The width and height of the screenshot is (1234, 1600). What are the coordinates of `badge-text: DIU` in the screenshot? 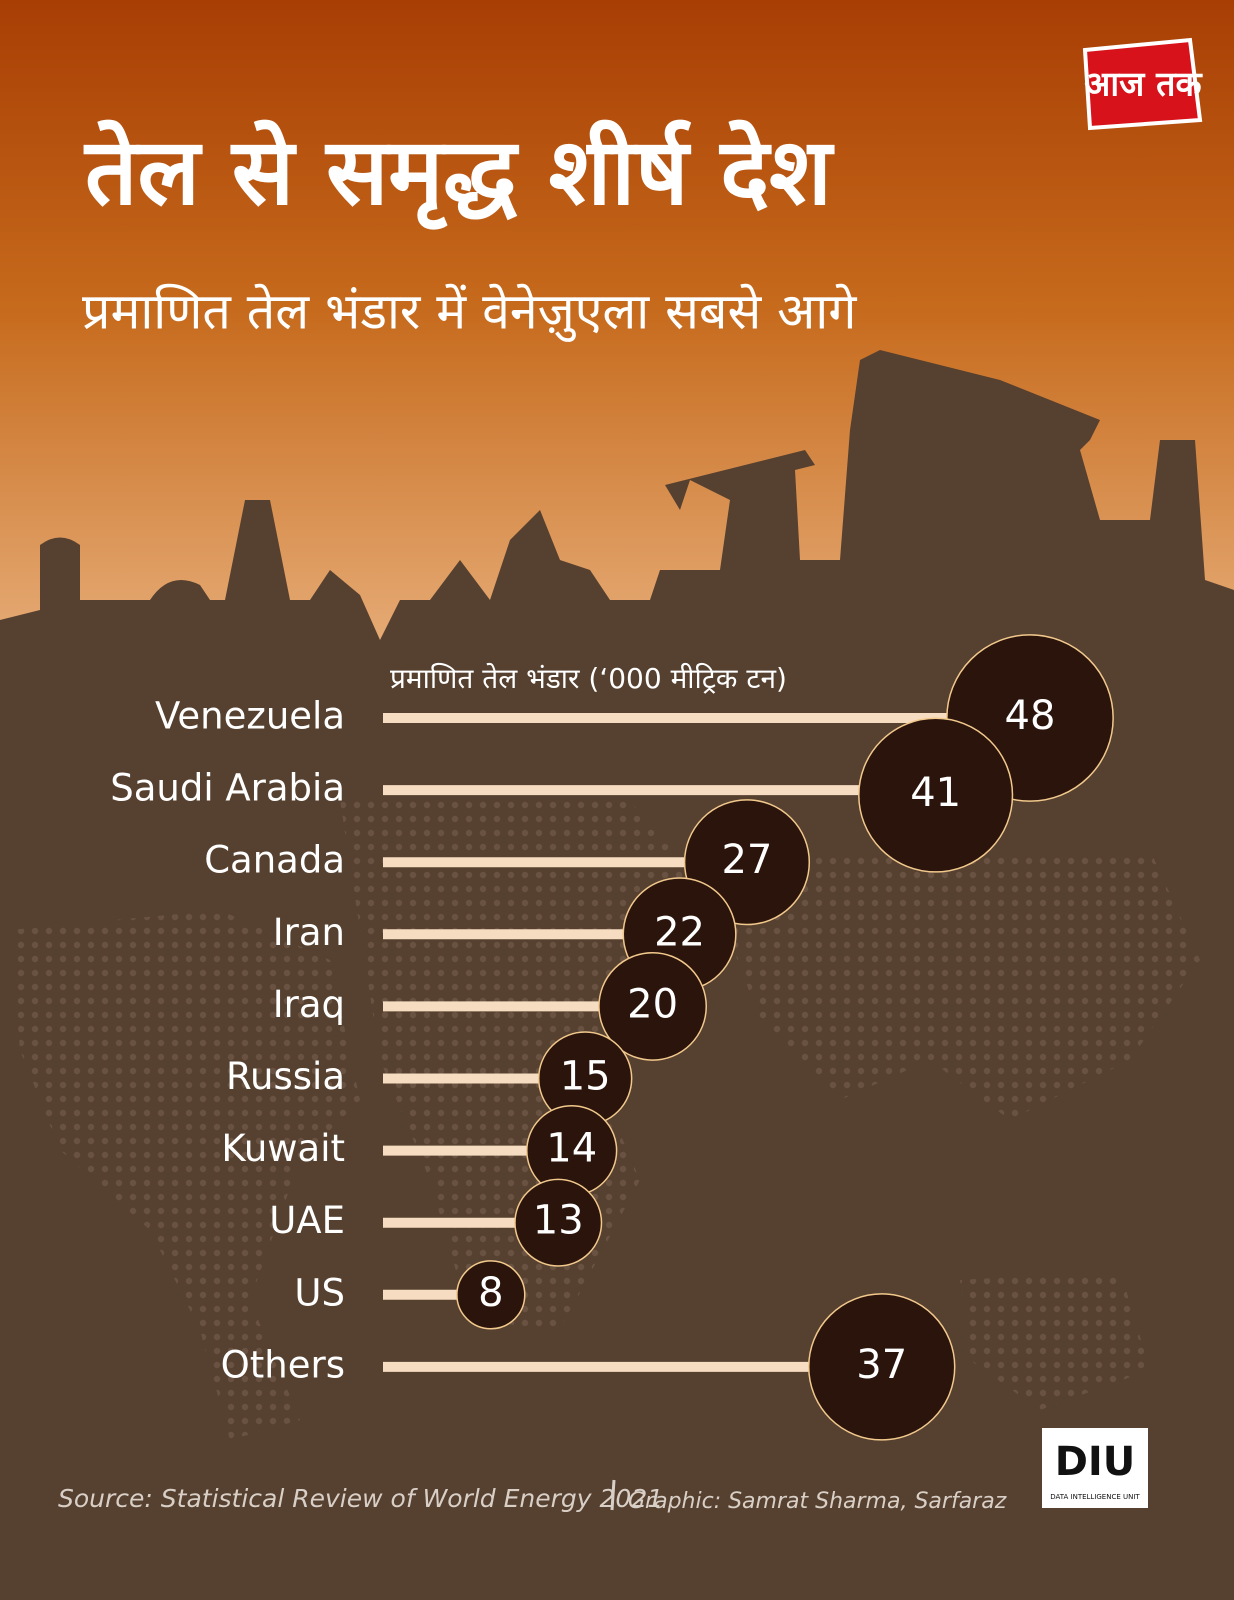 It's located at (1095, 1462).